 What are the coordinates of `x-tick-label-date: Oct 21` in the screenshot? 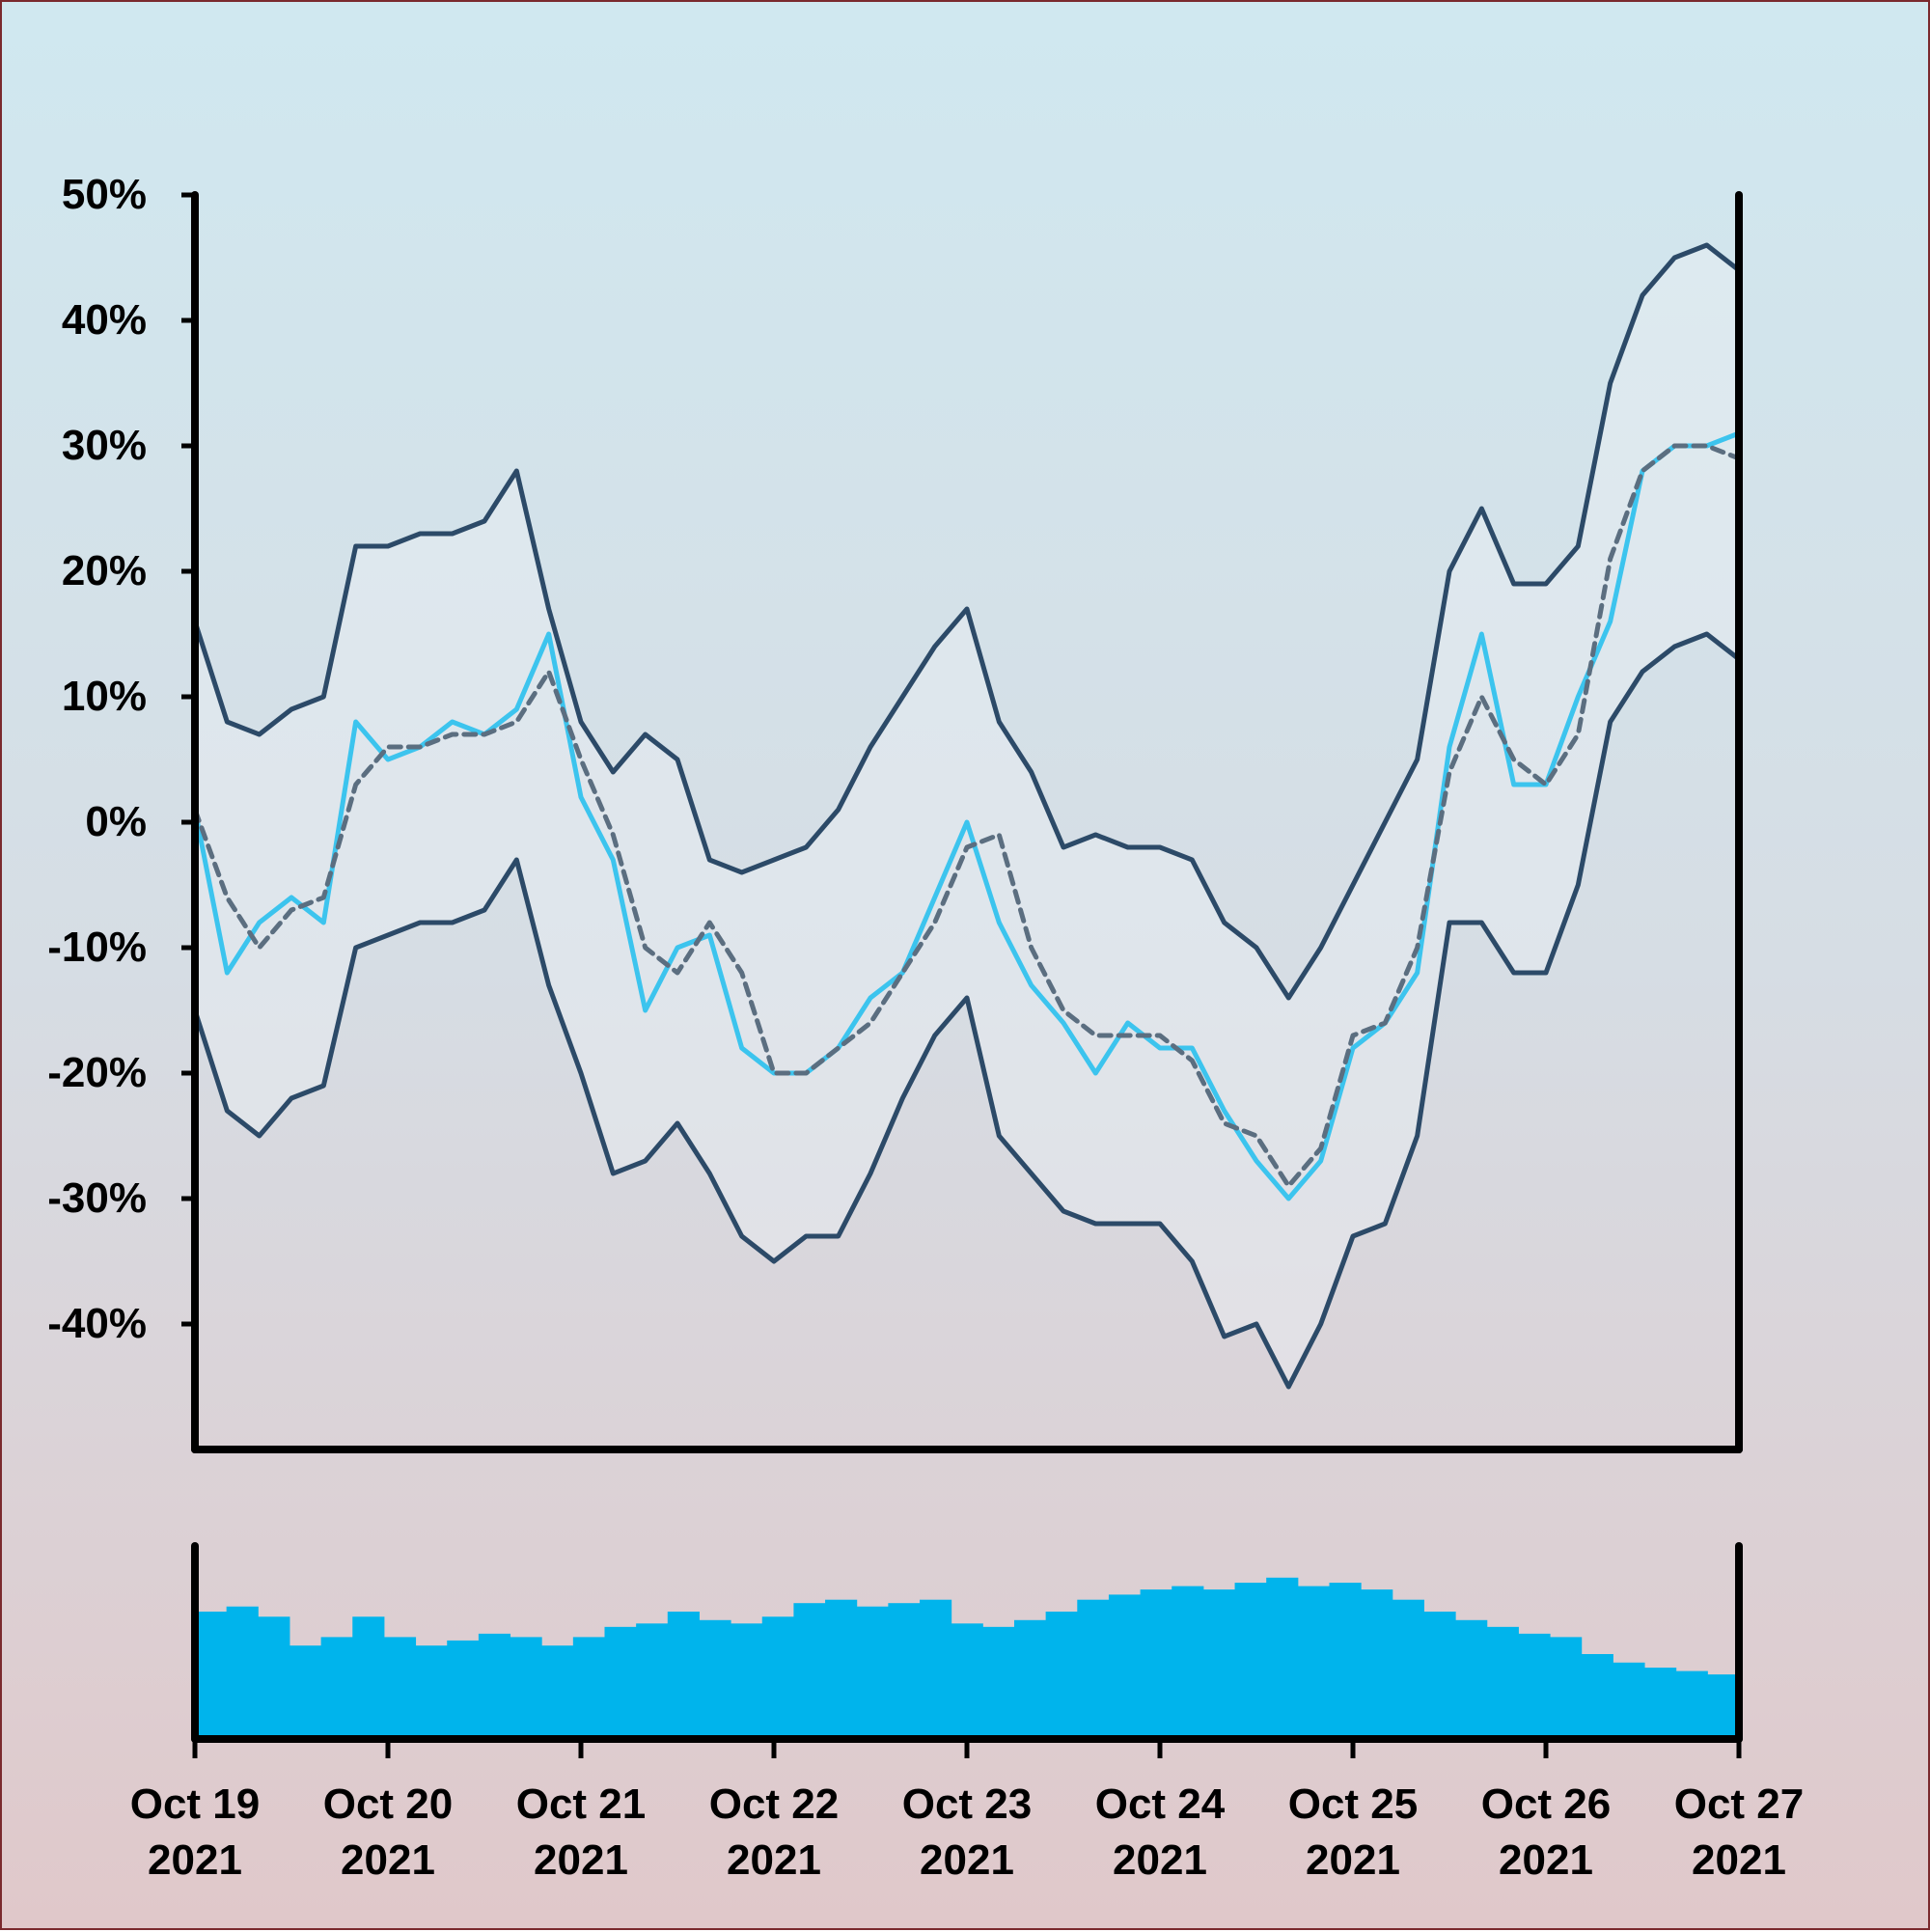 It's located at (581, 1804).